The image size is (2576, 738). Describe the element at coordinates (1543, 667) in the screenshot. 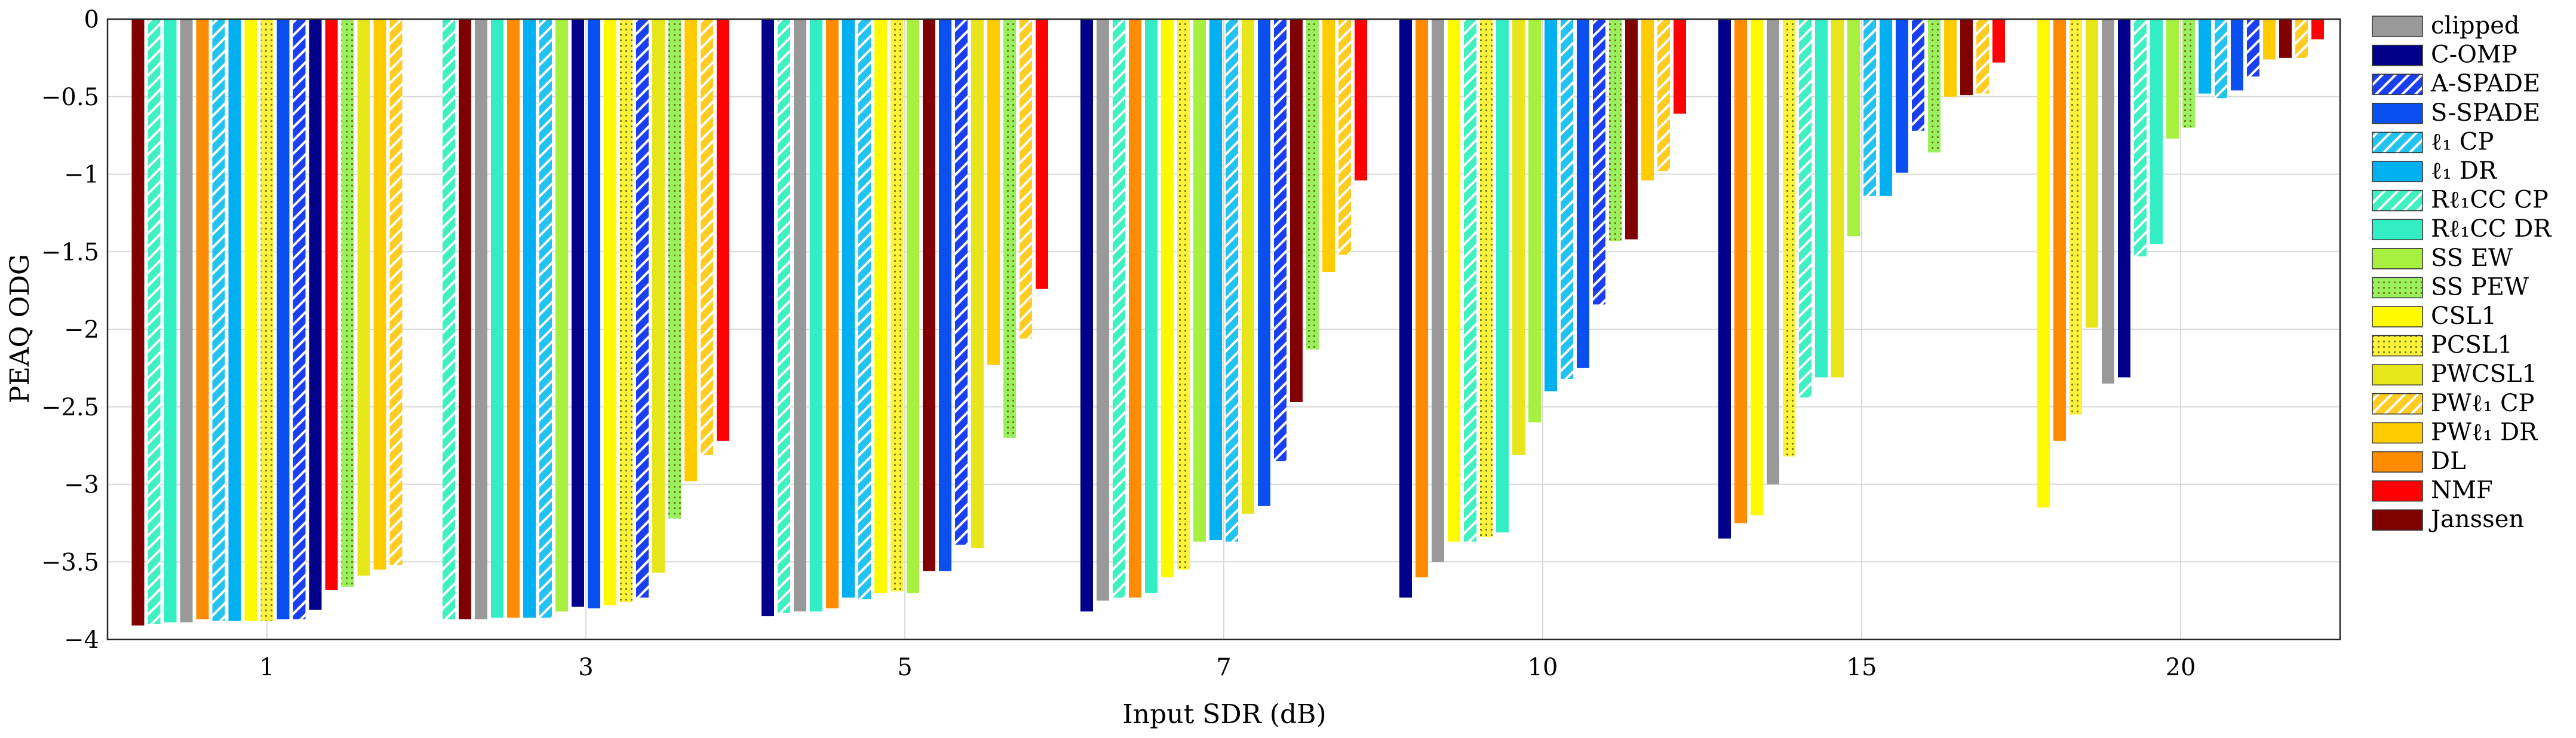

I see `x-tick-label: 10` at that location.